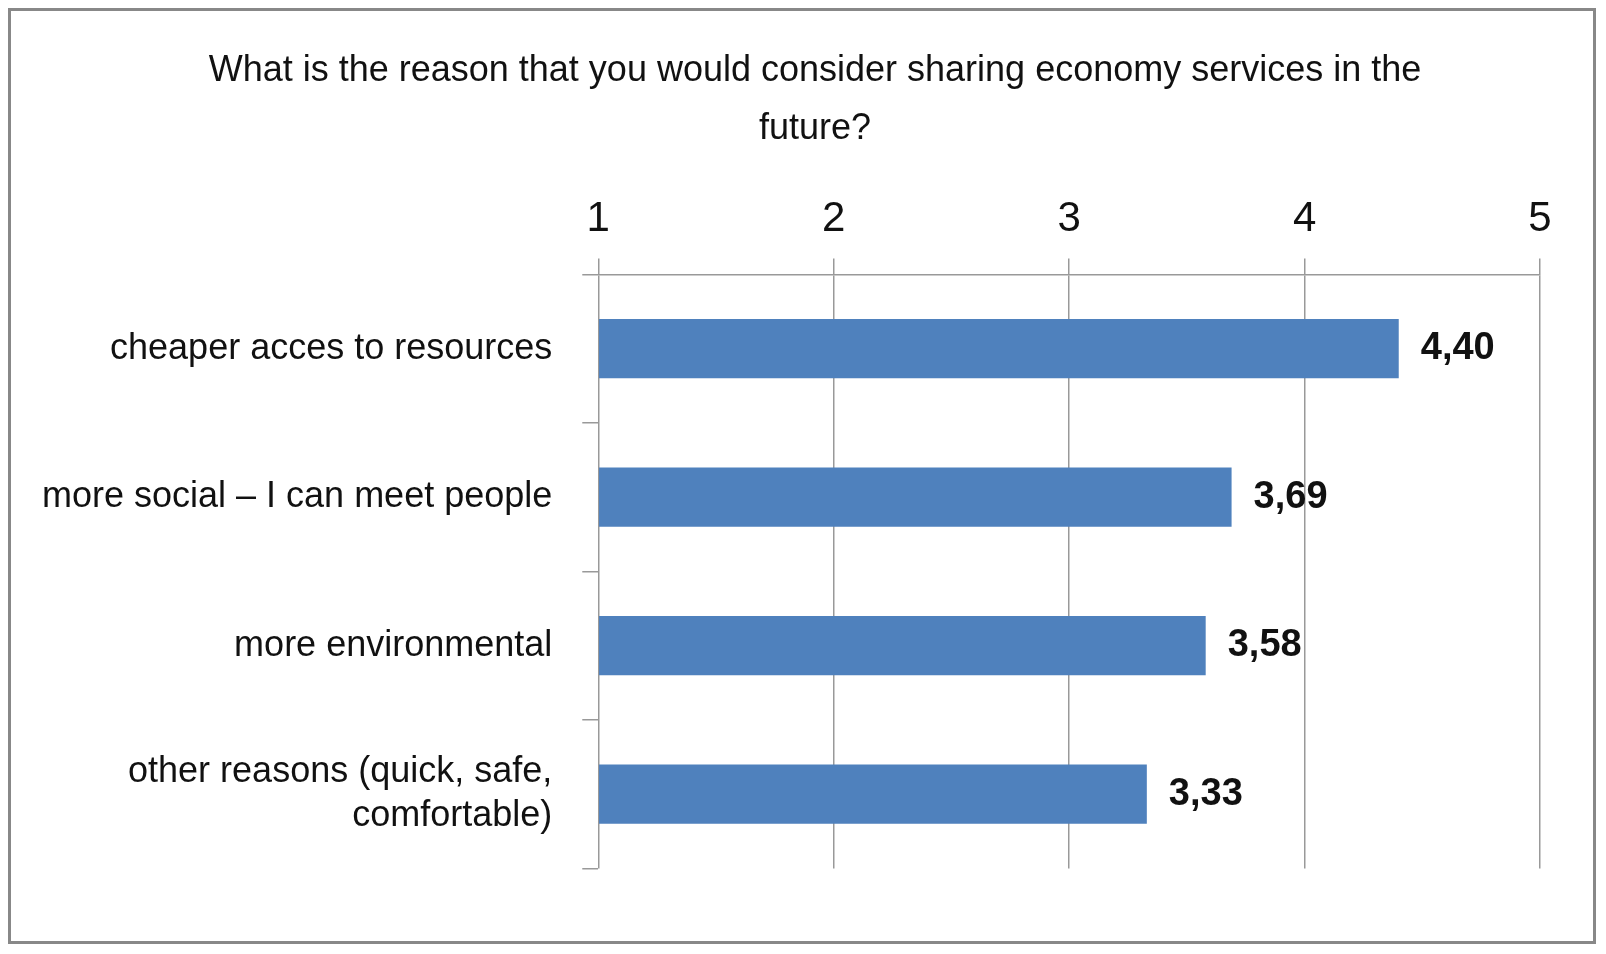 The width and height of the screenshot is (1606, 954). What do you see at coordinates (340, 791) in the screenshot?
I see `y-tick-label: other reasons (quick, safe, comfortable)` at bounding box center [340, 791].